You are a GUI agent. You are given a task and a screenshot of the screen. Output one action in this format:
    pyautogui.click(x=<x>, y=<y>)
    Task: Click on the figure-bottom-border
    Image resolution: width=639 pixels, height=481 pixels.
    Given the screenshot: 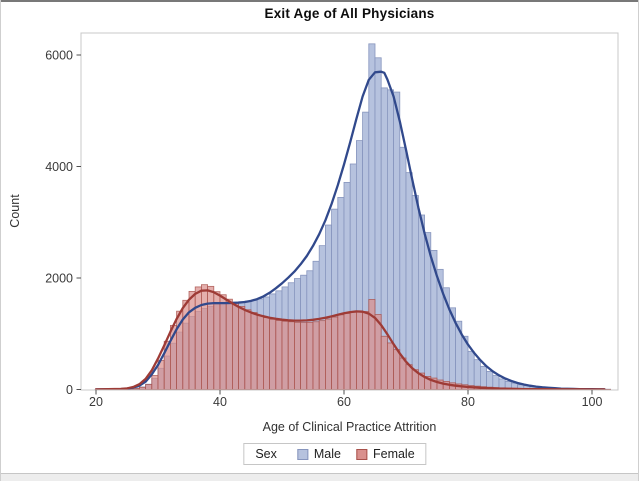 What is the action you would take?
    pyautogui.click(x=319, y=477)
    